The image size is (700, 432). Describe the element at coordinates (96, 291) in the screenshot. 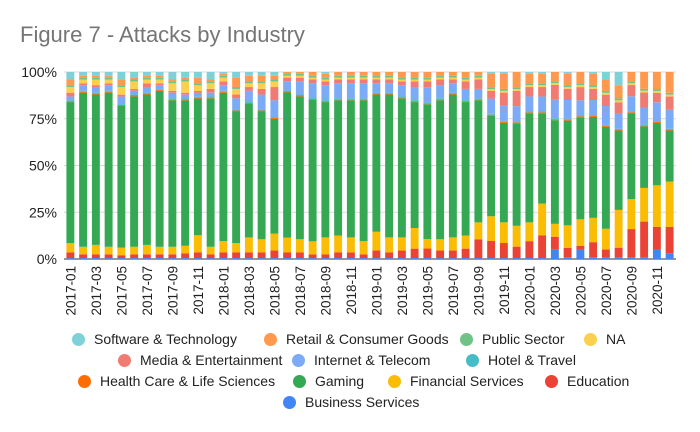

I see `x-tick-label: 2017-03` at that location.